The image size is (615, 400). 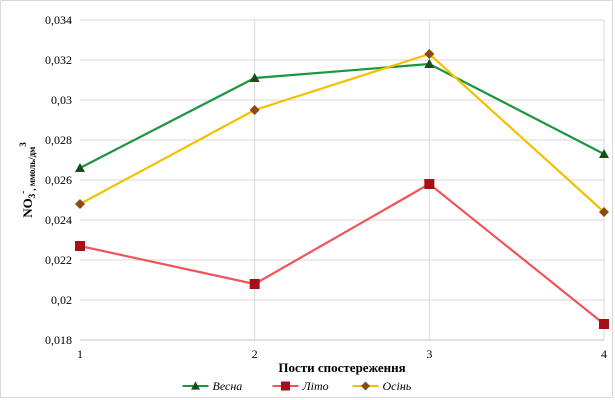 What do you see at coordinates (58, 260) in the screenshot?
I see `y-tick-label: 0,022` at bounding box center [58, 260].